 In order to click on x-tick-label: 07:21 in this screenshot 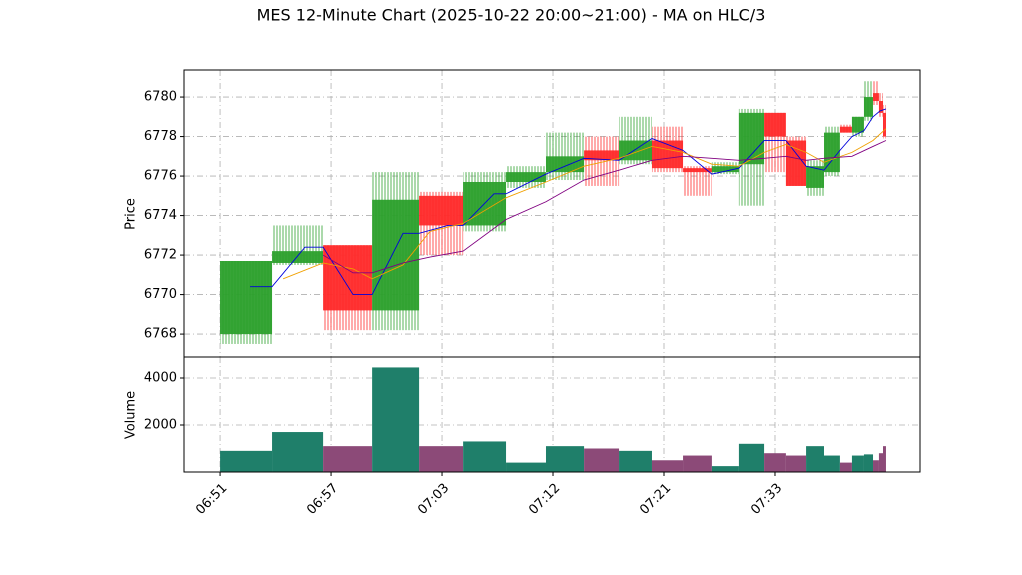, I will do `click(655, 499)`.